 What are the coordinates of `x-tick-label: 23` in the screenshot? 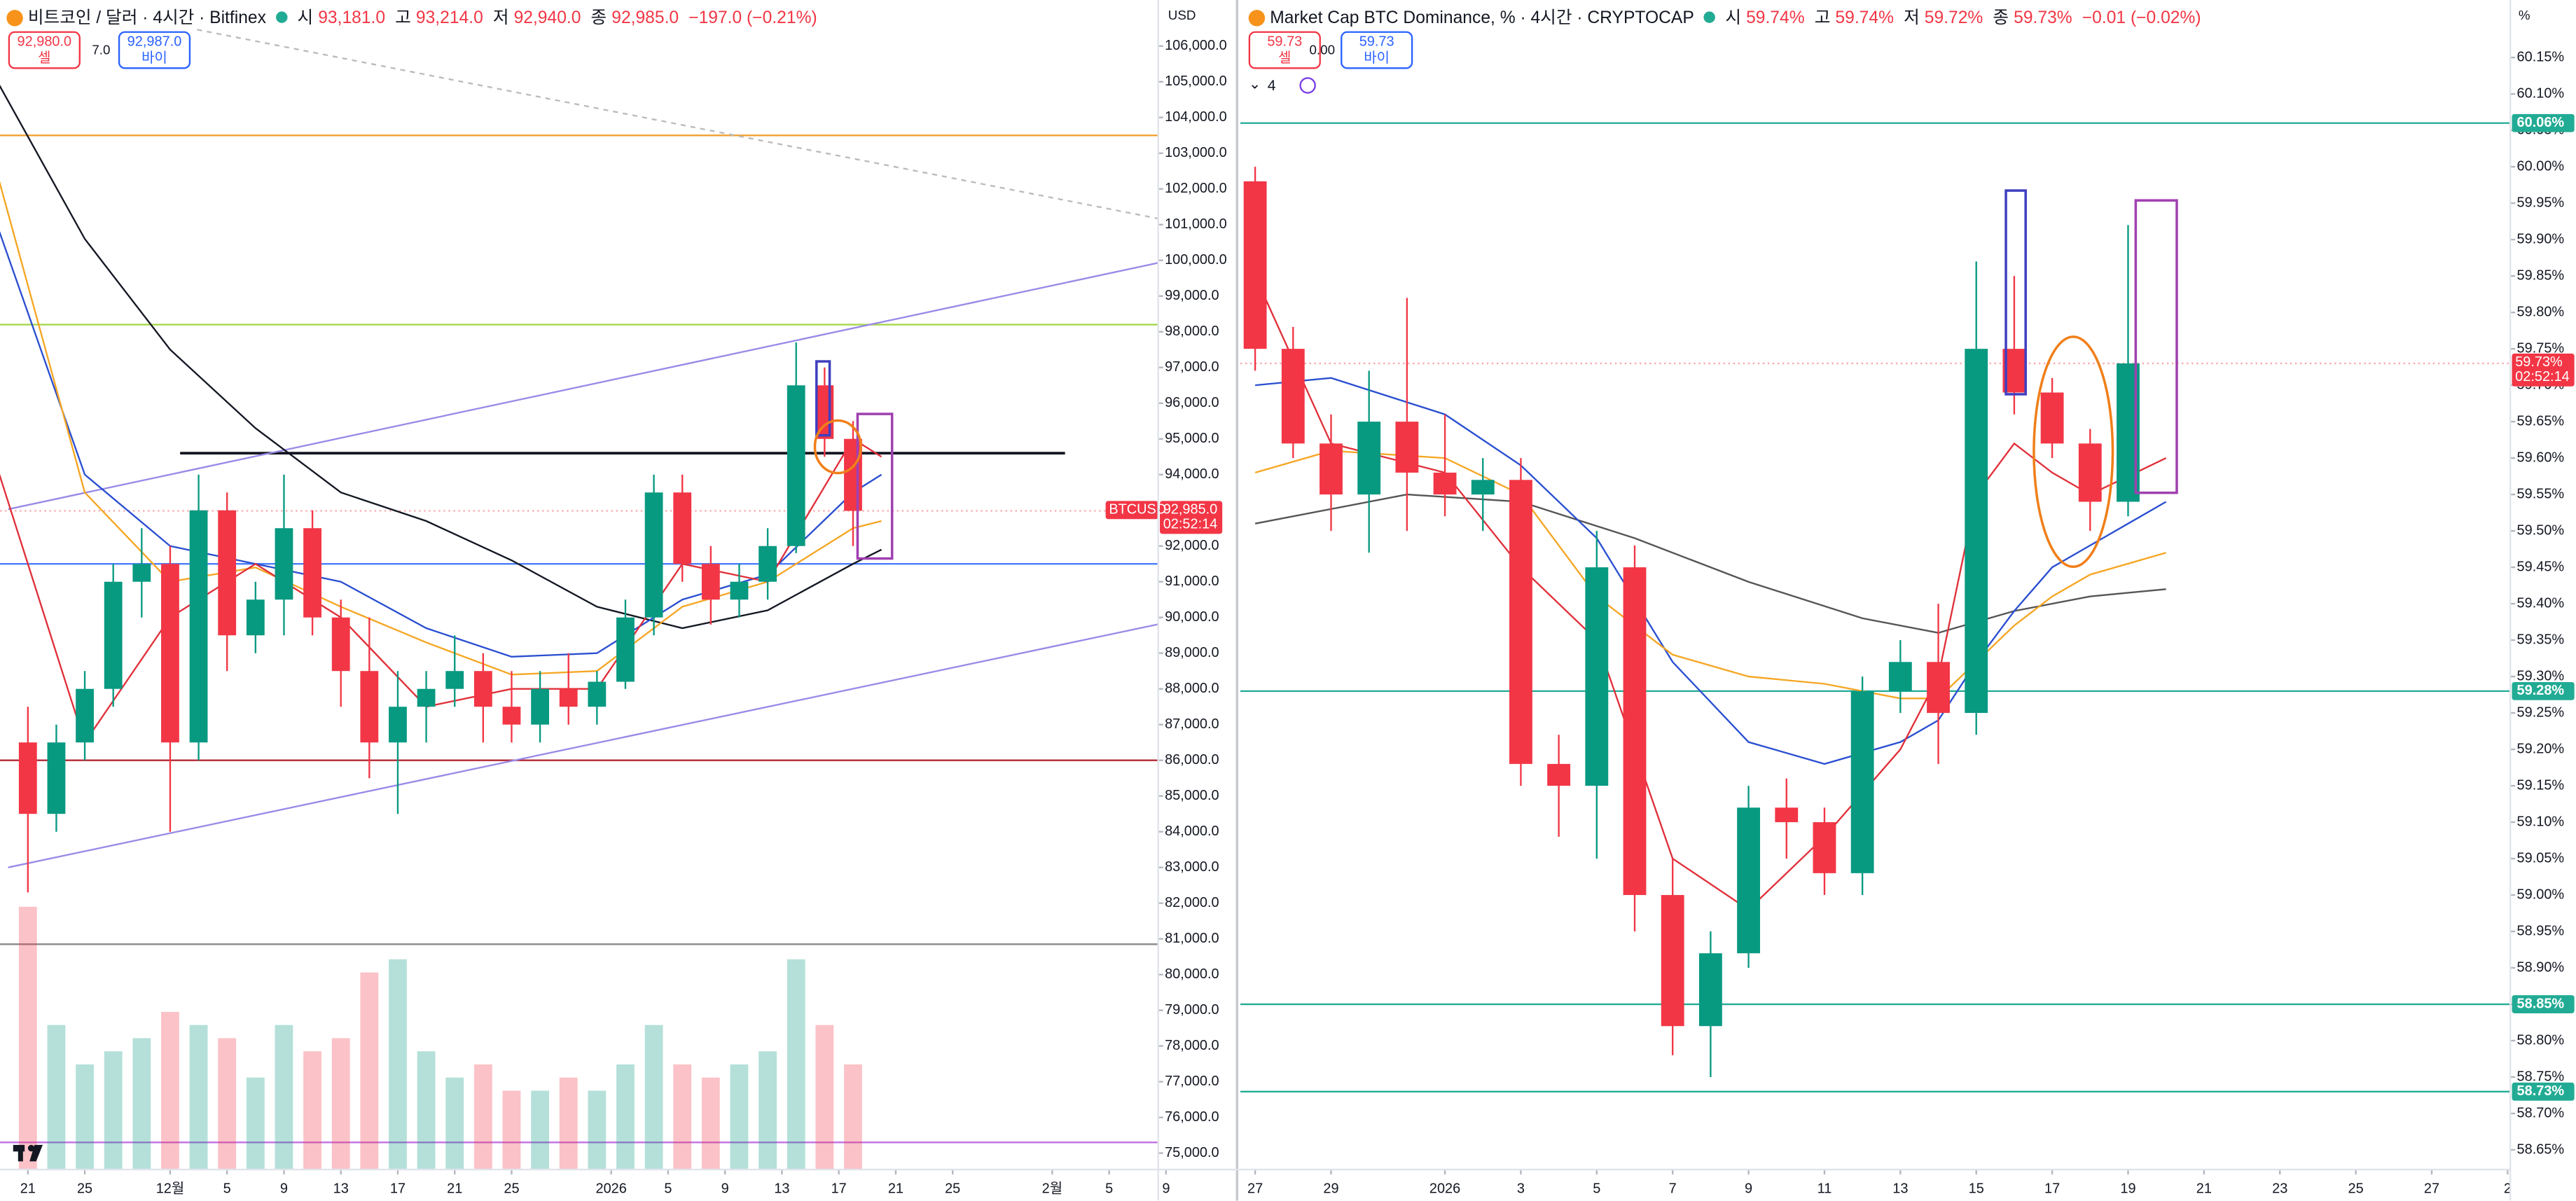 It's located at (2279, 1189).